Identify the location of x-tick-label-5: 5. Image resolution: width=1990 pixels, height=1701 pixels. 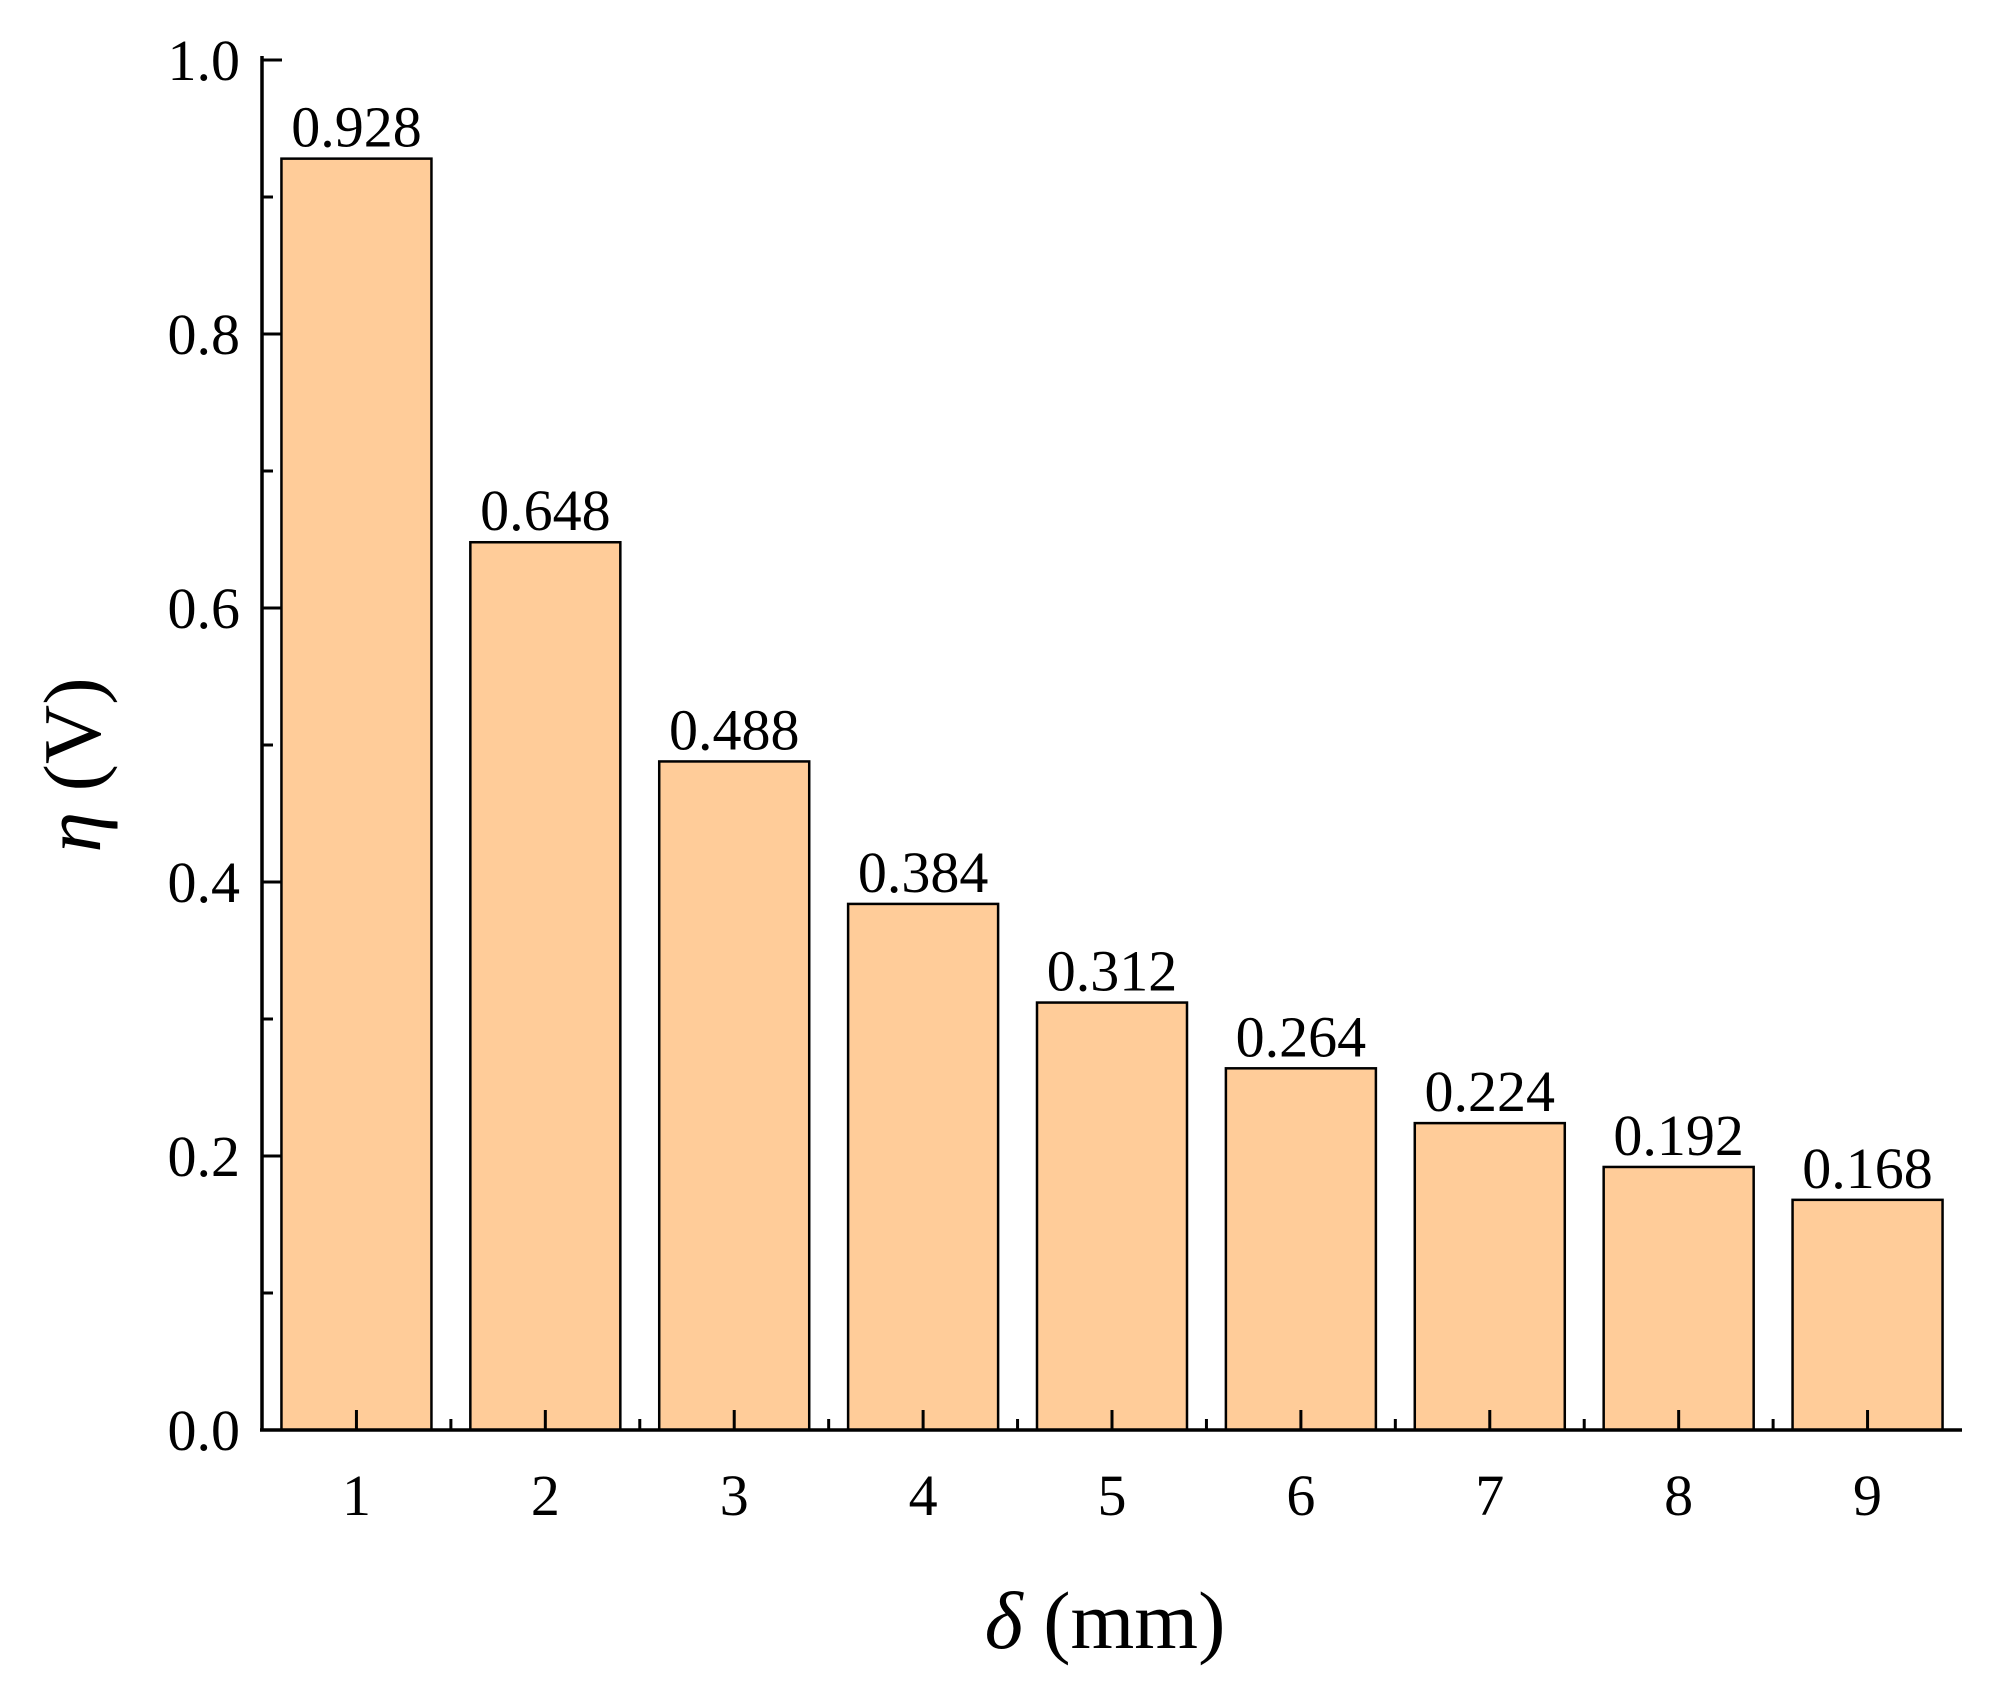
(1112, 1495).